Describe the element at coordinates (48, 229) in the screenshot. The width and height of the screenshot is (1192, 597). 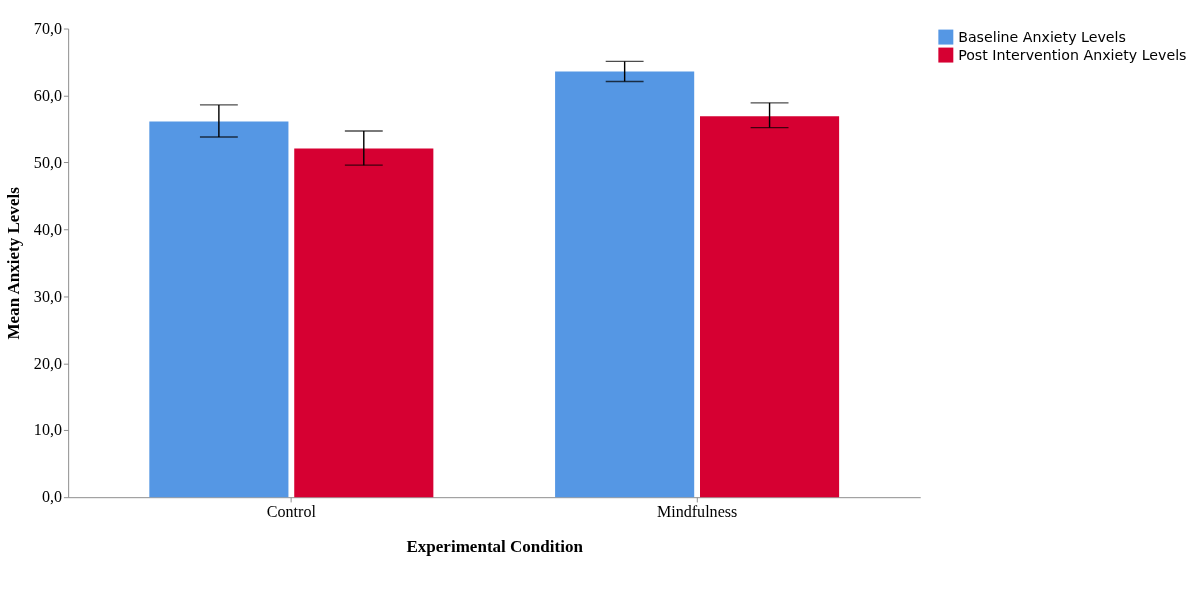
I see `y-tick-label: 40,0` at that location.